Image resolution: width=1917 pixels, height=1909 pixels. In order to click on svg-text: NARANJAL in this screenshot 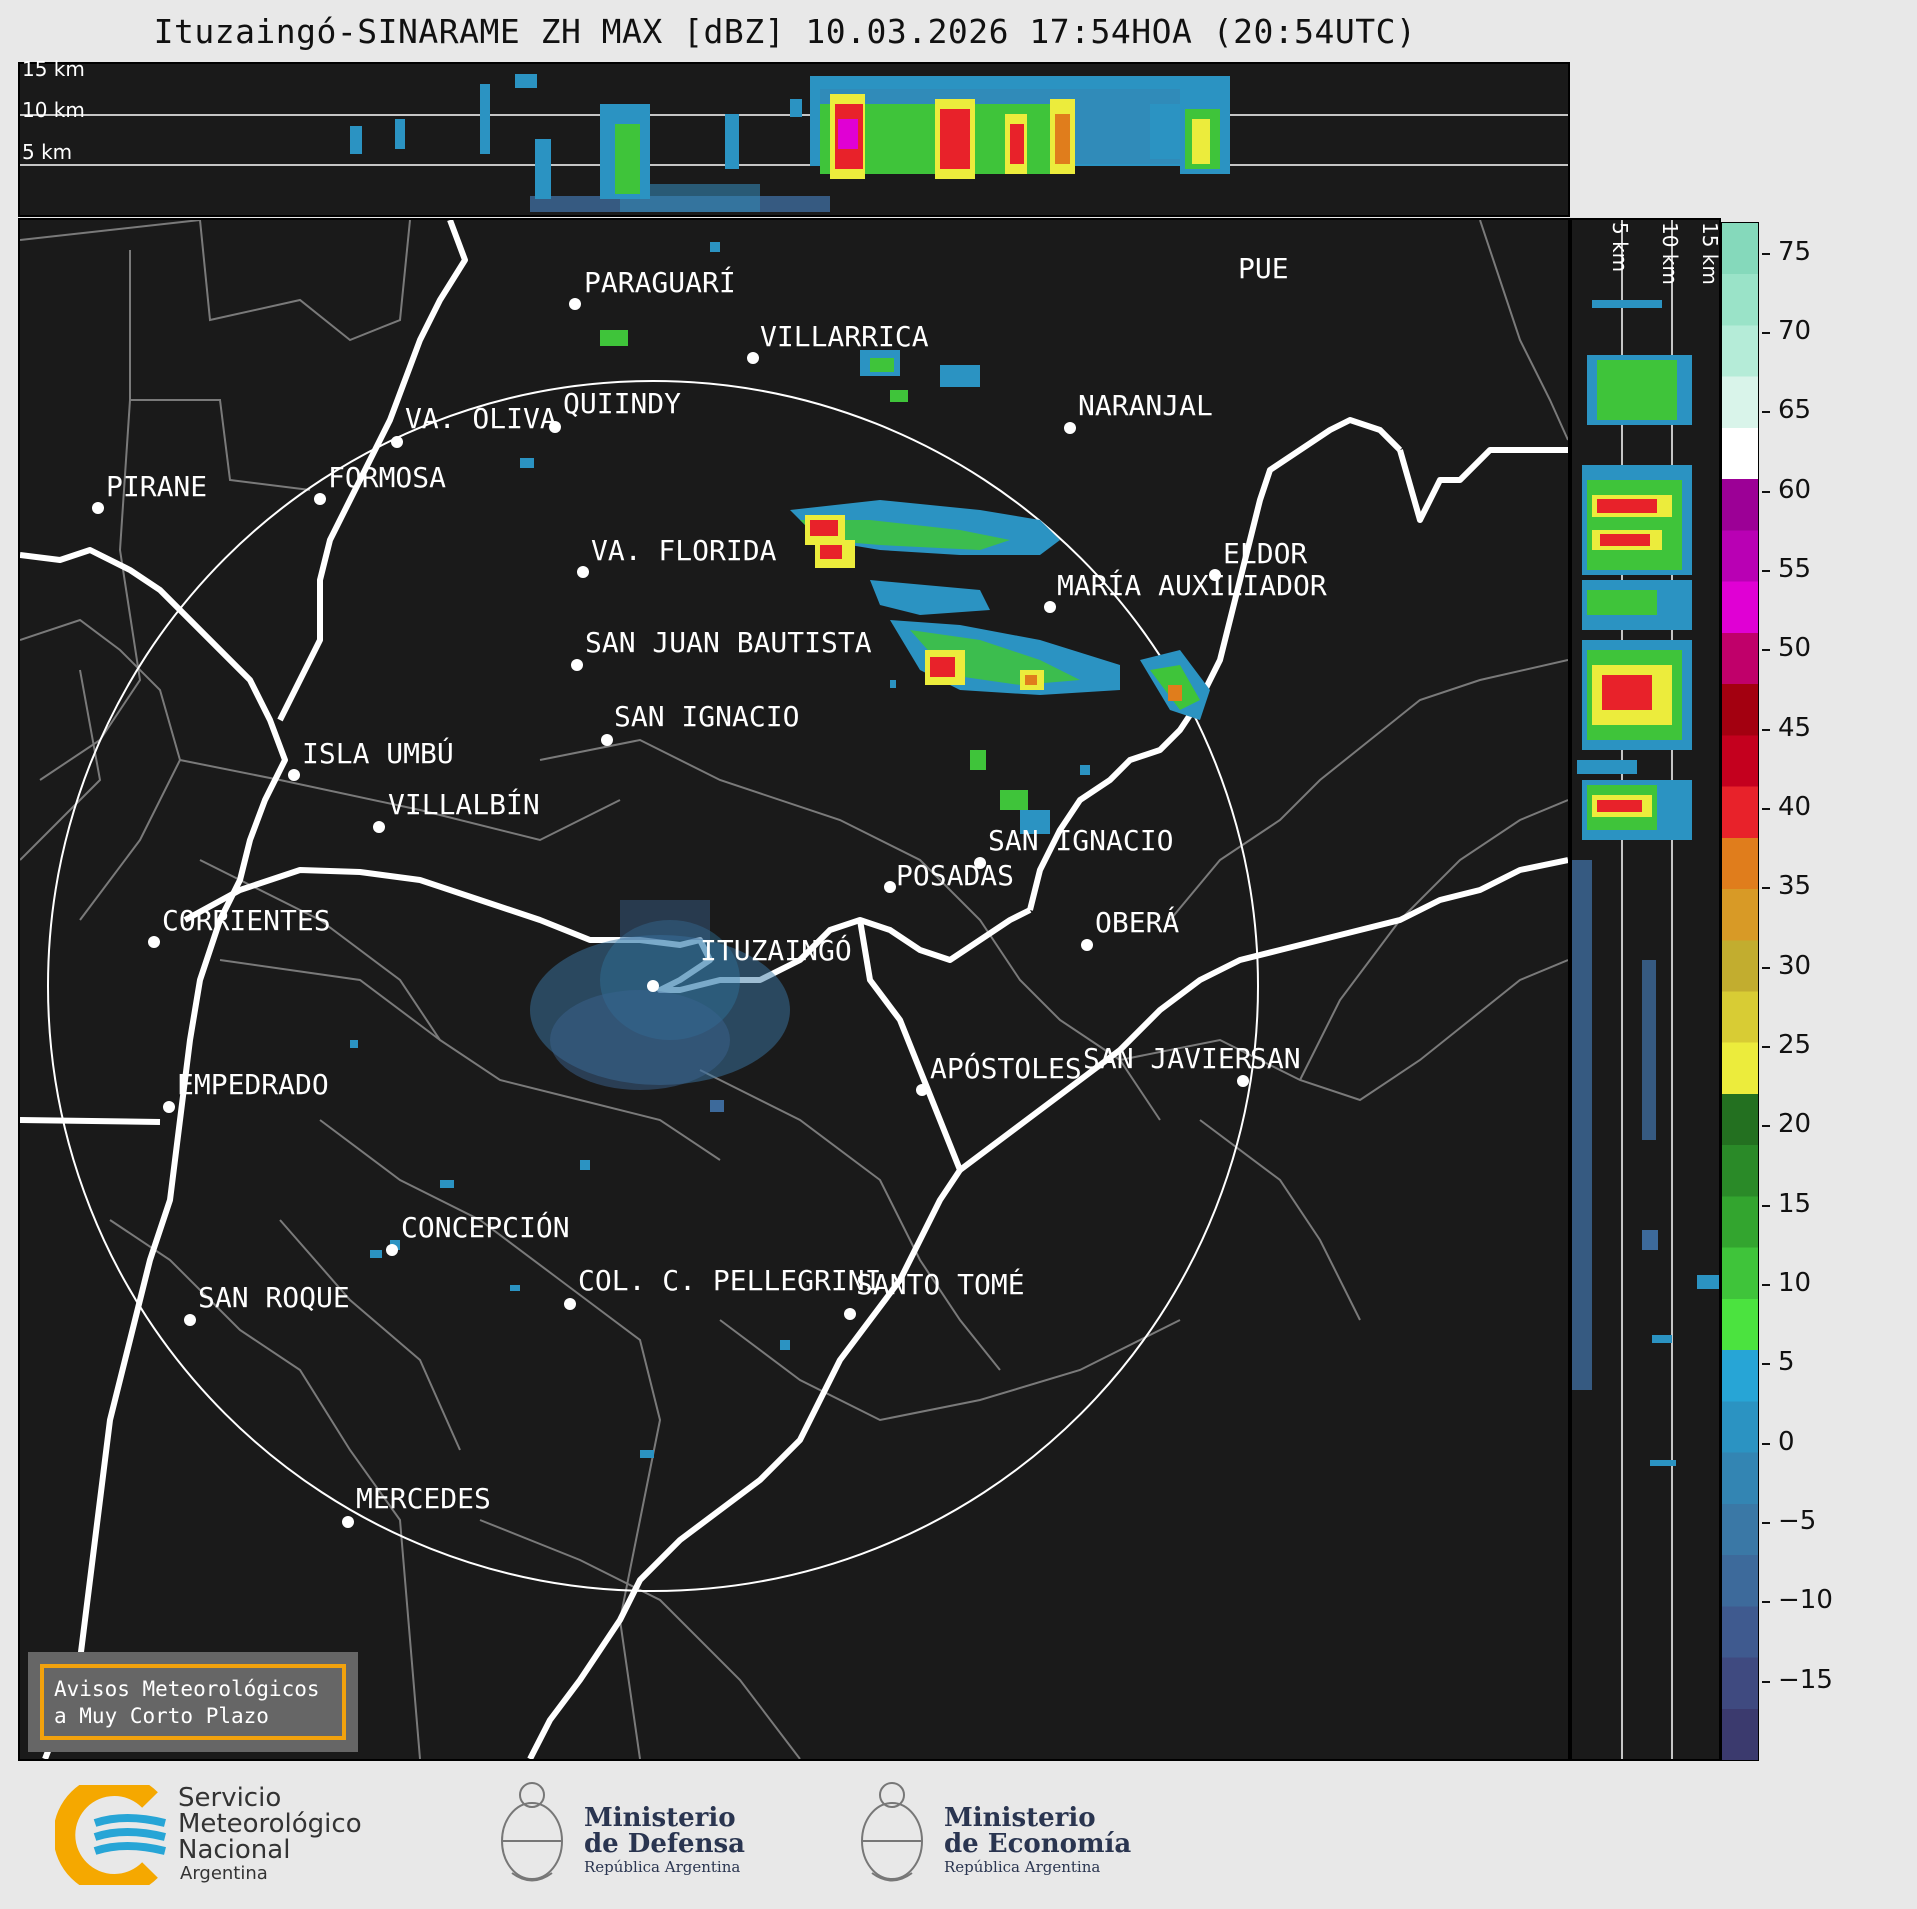, I will do `click(1145, 405)`.